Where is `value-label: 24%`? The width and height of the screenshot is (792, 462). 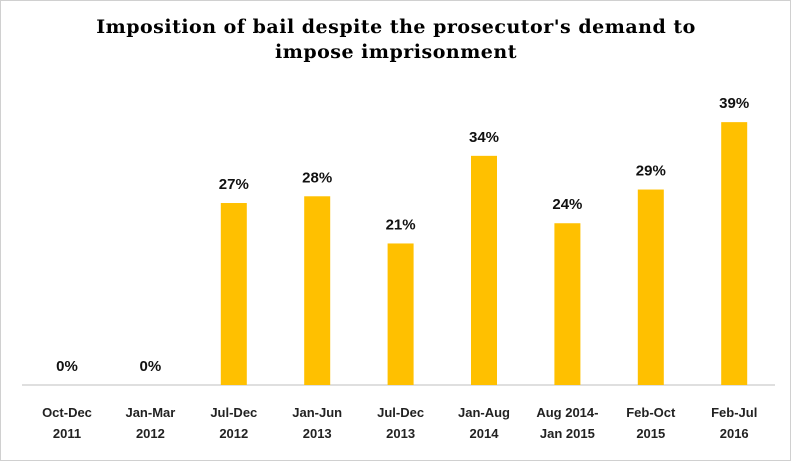 value-label: 24% is located at coordinates (567, 204).